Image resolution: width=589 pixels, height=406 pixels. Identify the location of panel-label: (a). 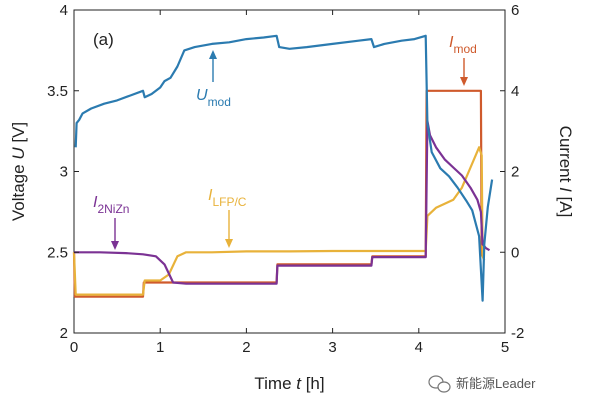
(103, 39).